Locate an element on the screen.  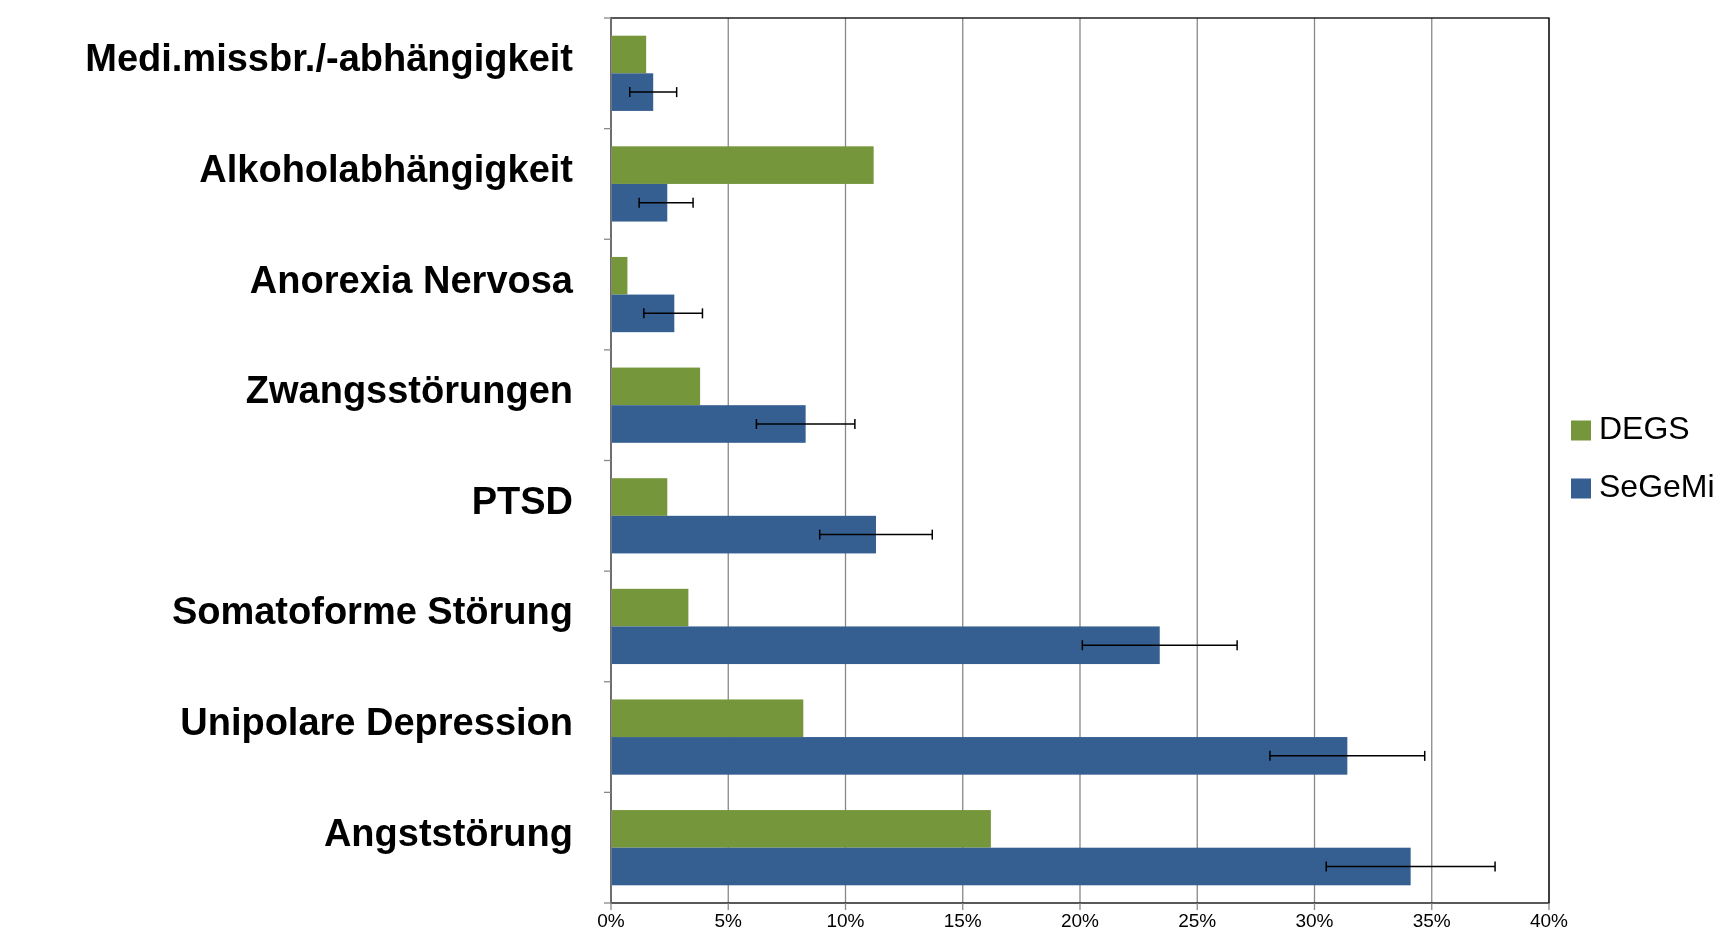
x-tick-label: 20% is located at coordinates (1080, 920).